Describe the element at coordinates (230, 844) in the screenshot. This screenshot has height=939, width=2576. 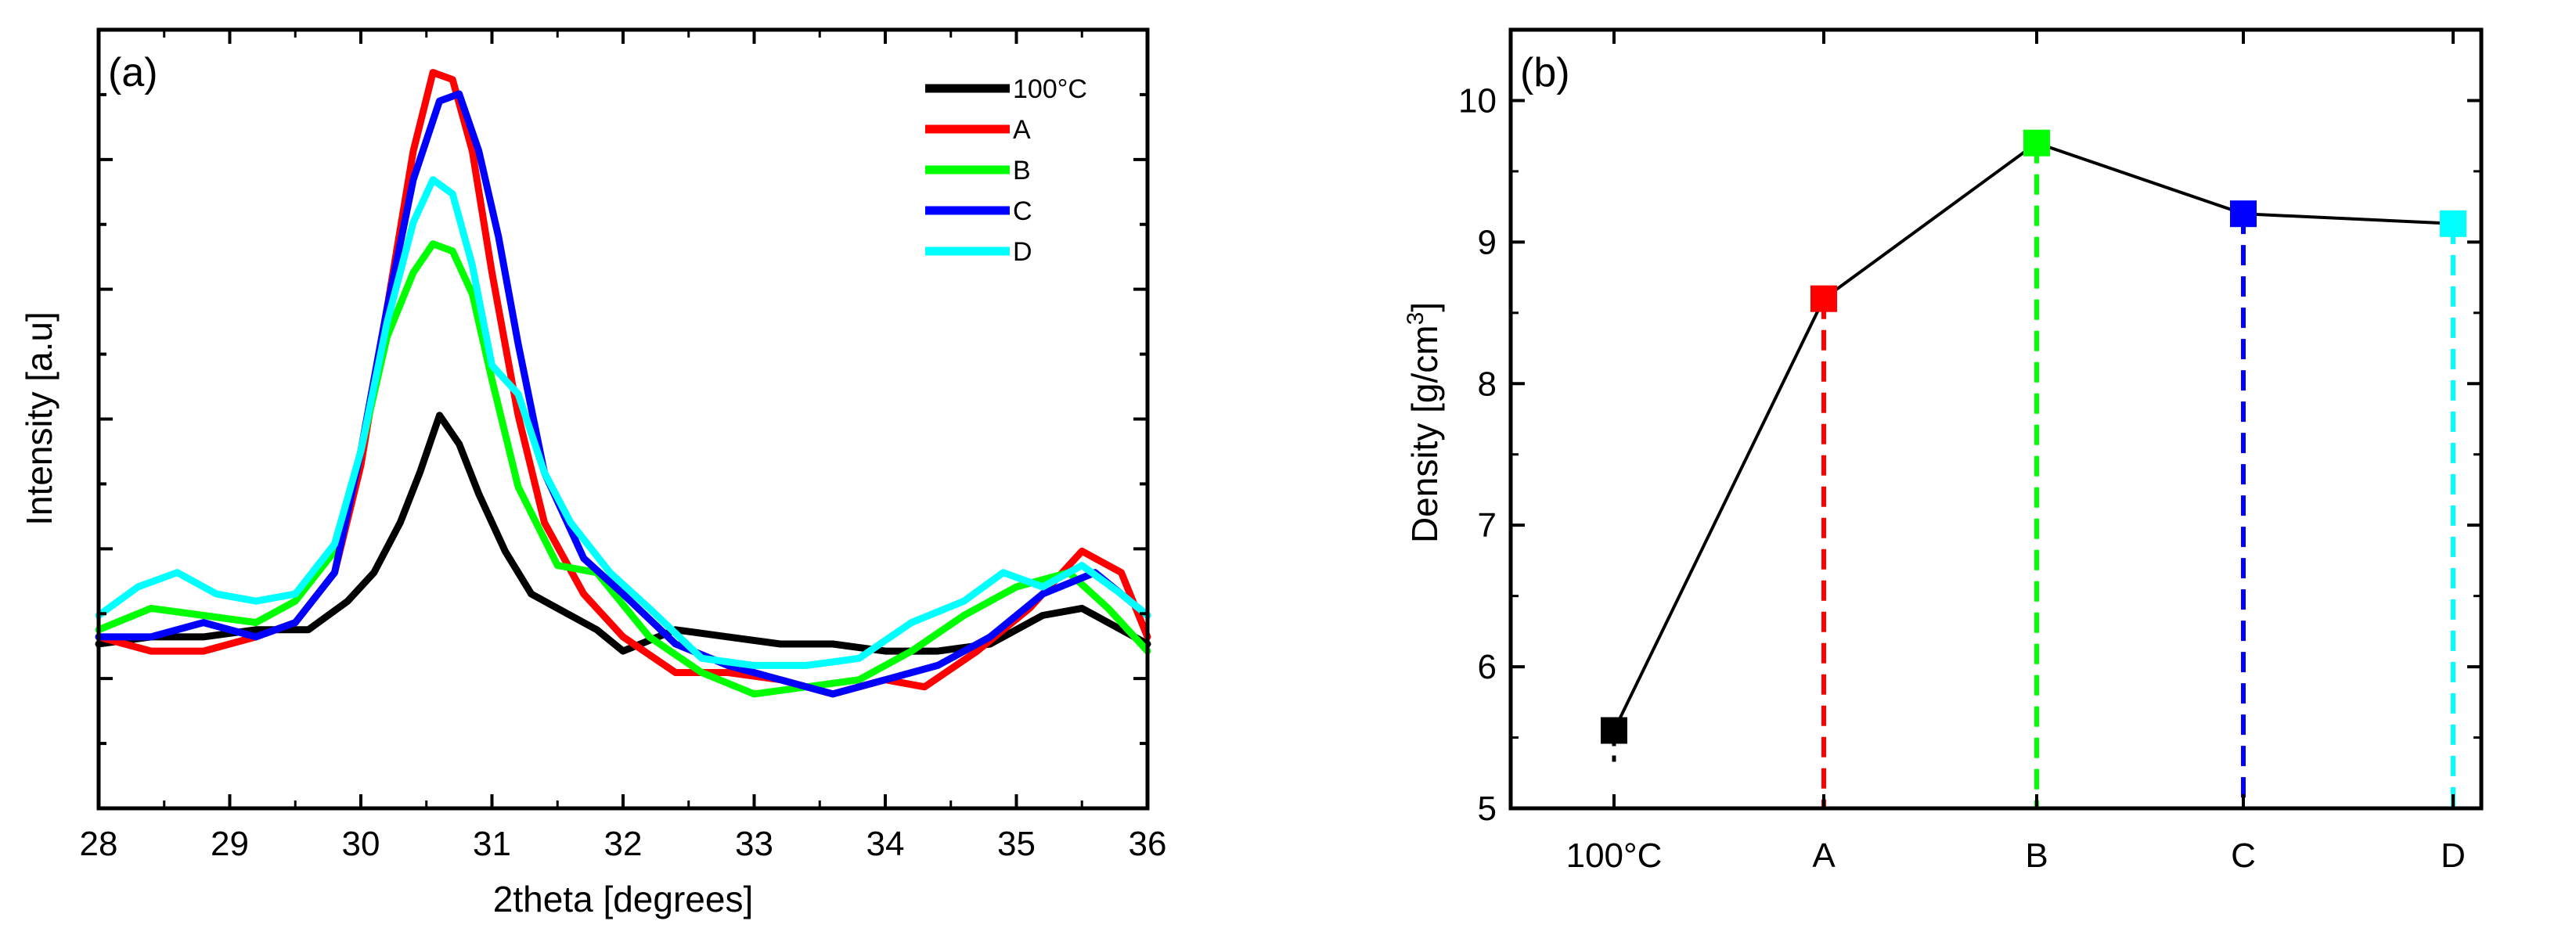
I see `x-tick-label: 29` at that location.